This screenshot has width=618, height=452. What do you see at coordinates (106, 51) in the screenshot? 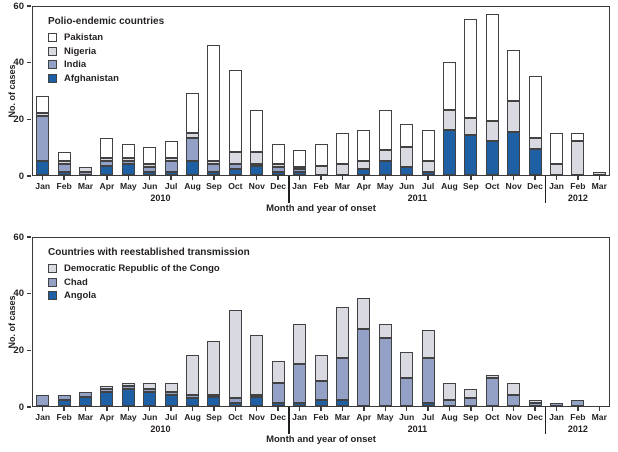
I see `legend-item-nigeria: Nigeria` at bounding box center [106, 51].